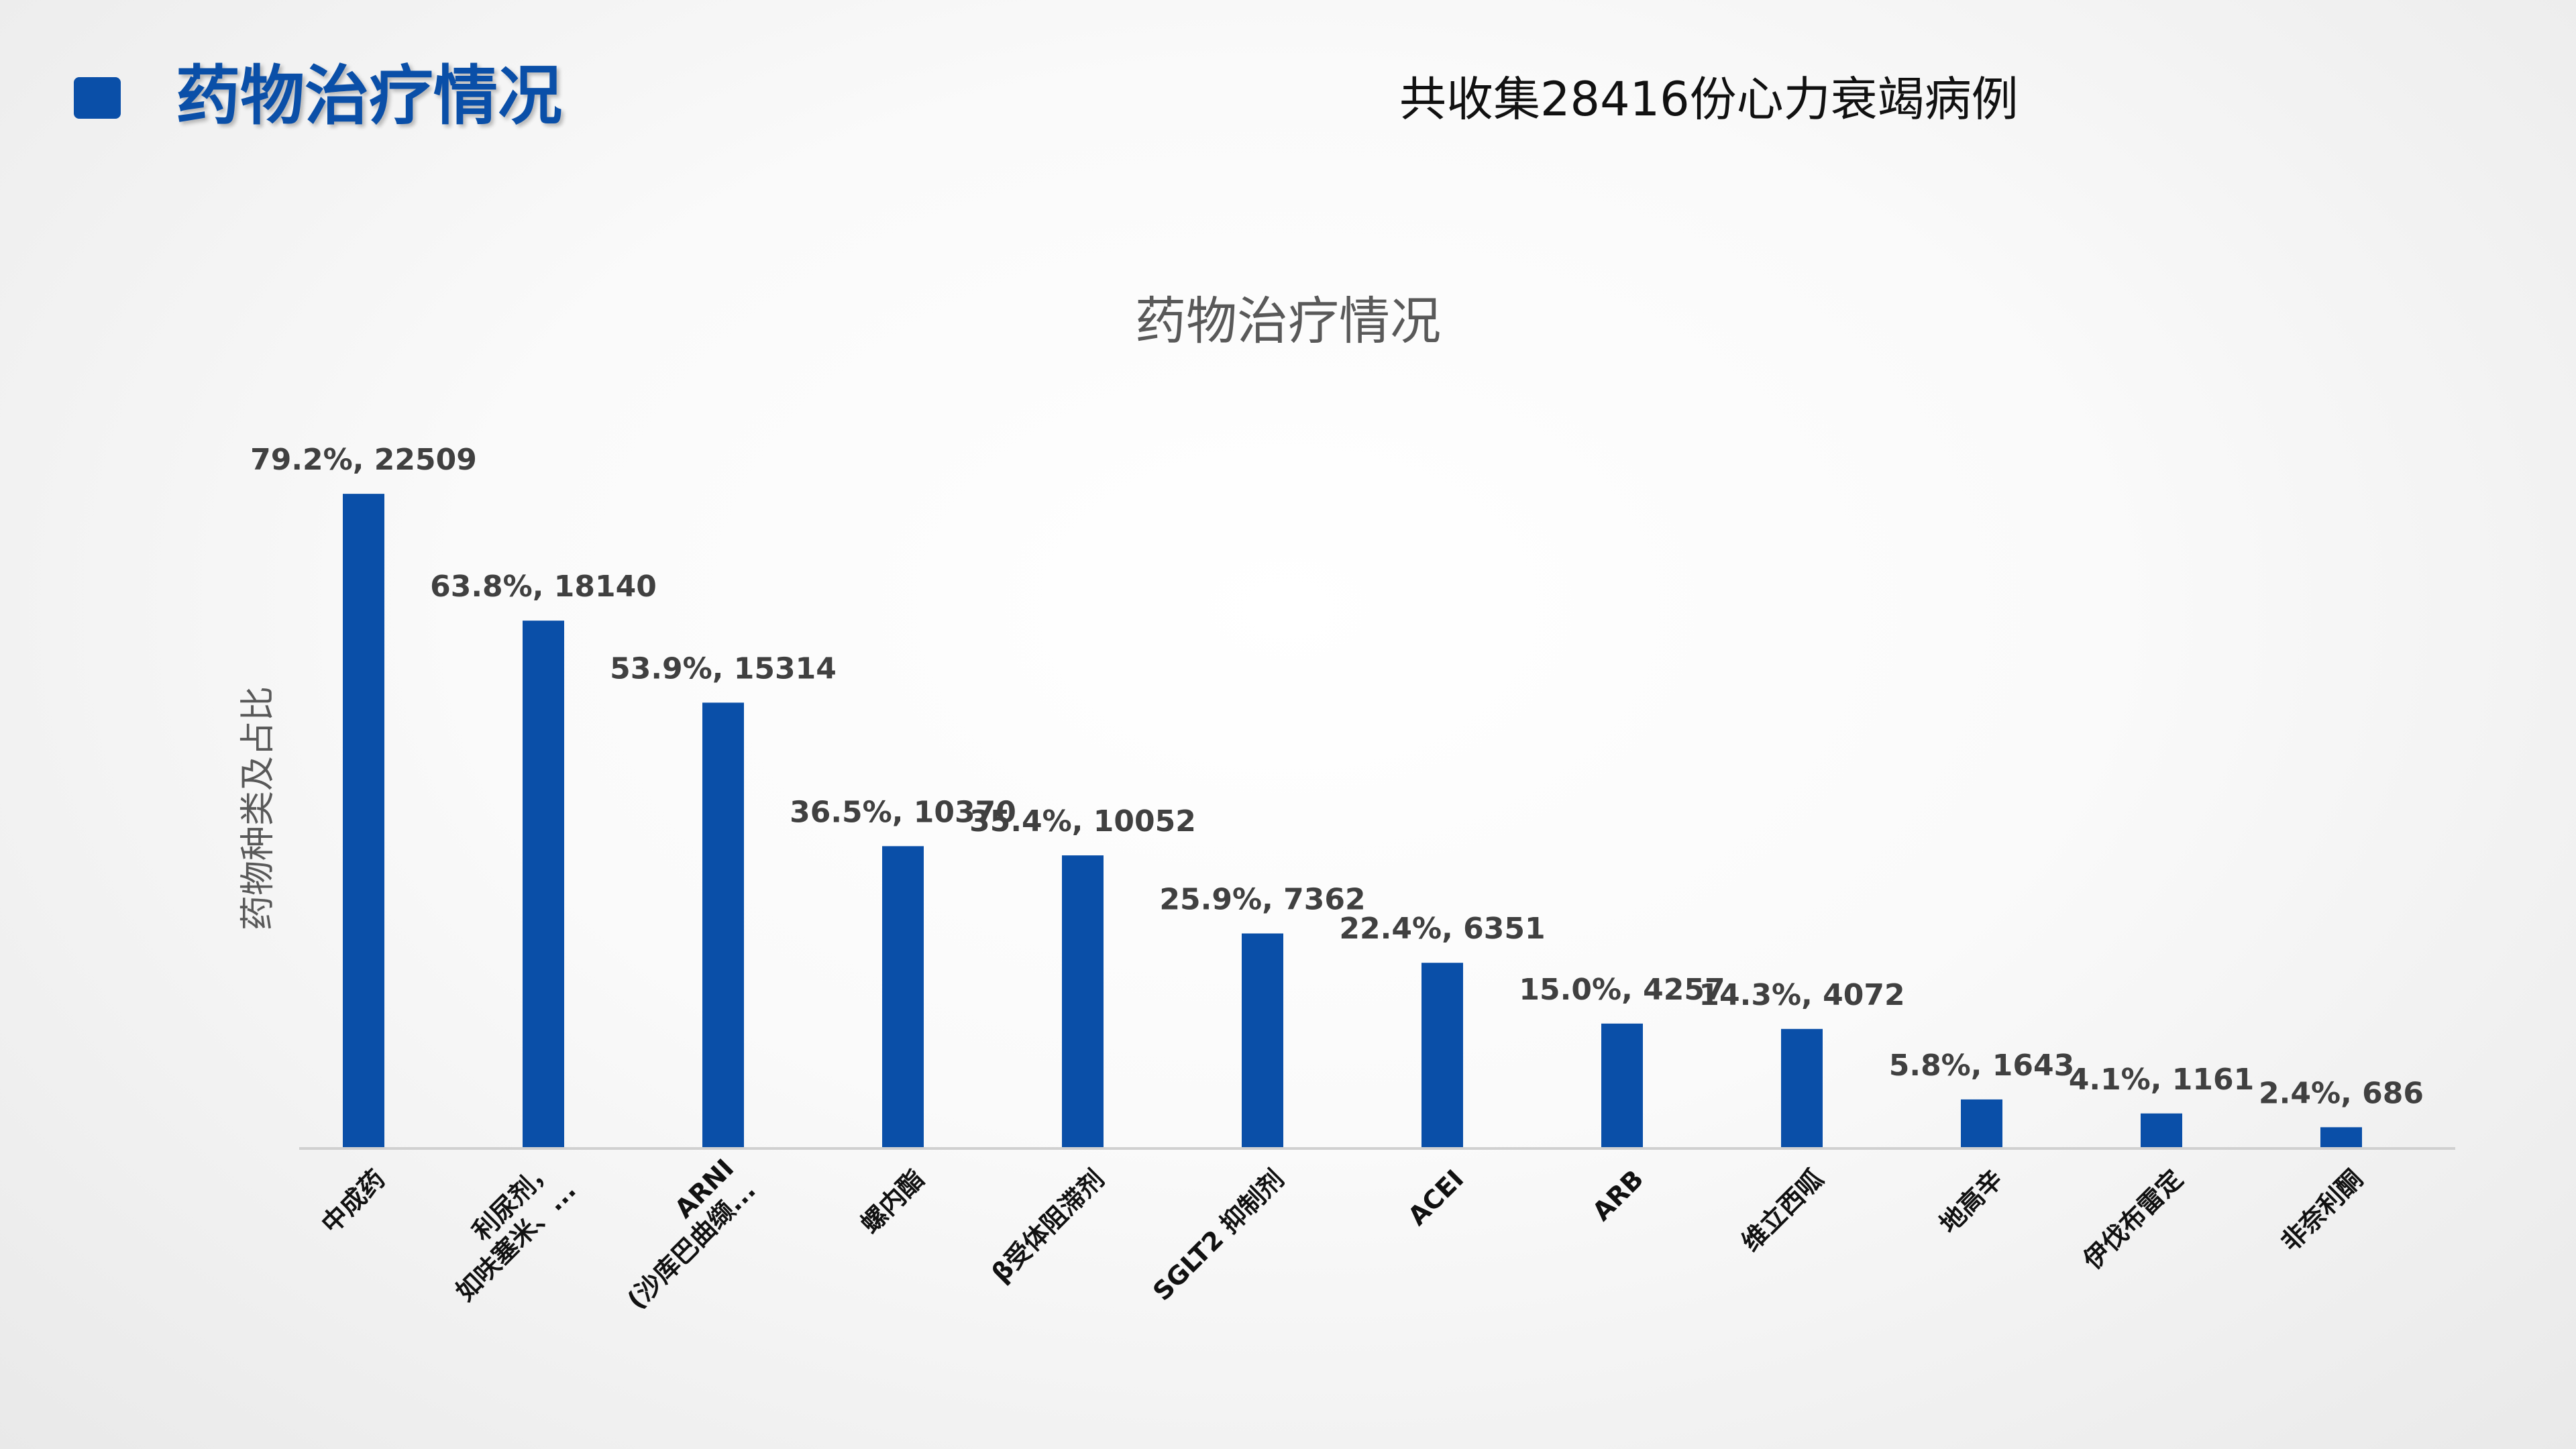 This screenshot has height=1449, width=2576. What do you see at coordinates (723, 668) in the screenshot?
I see `data-label-2: 53.9%, 15314` at bounding box center [723, 668].